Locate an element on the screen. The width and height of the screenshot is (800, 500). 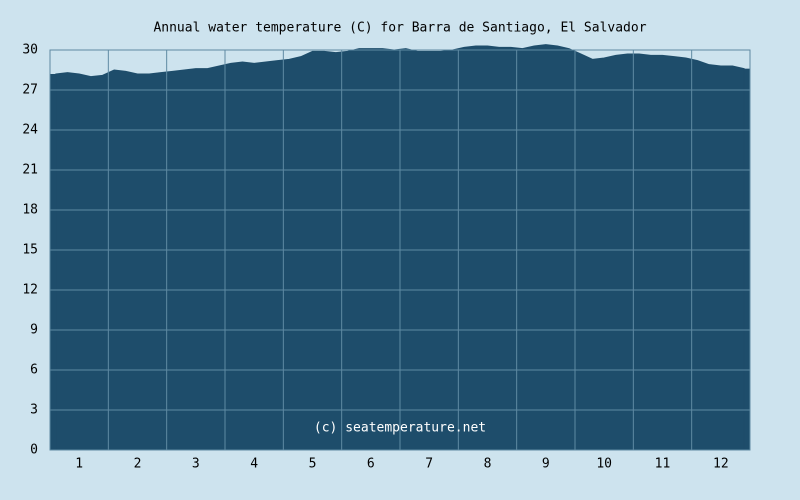
y-tick-label: 6 is located at coordinates (34, 370).